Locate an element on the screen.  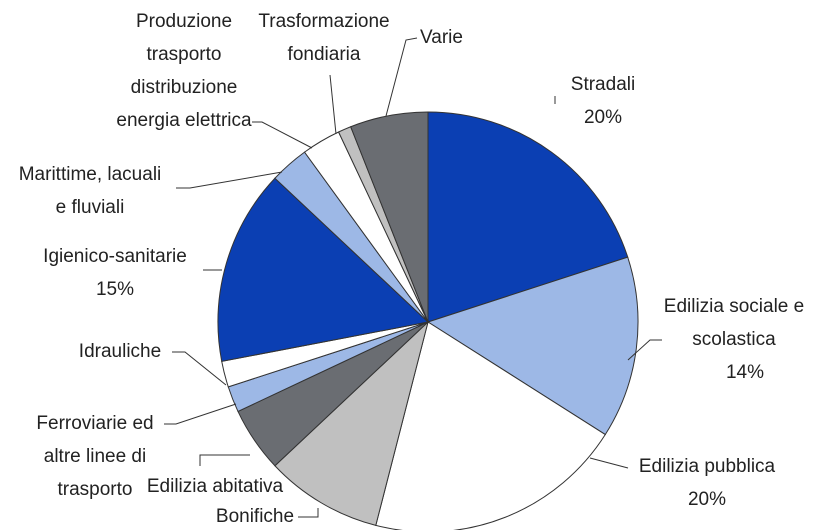
label-line: Marittime, lacuali is located at coordinates (90, 174).